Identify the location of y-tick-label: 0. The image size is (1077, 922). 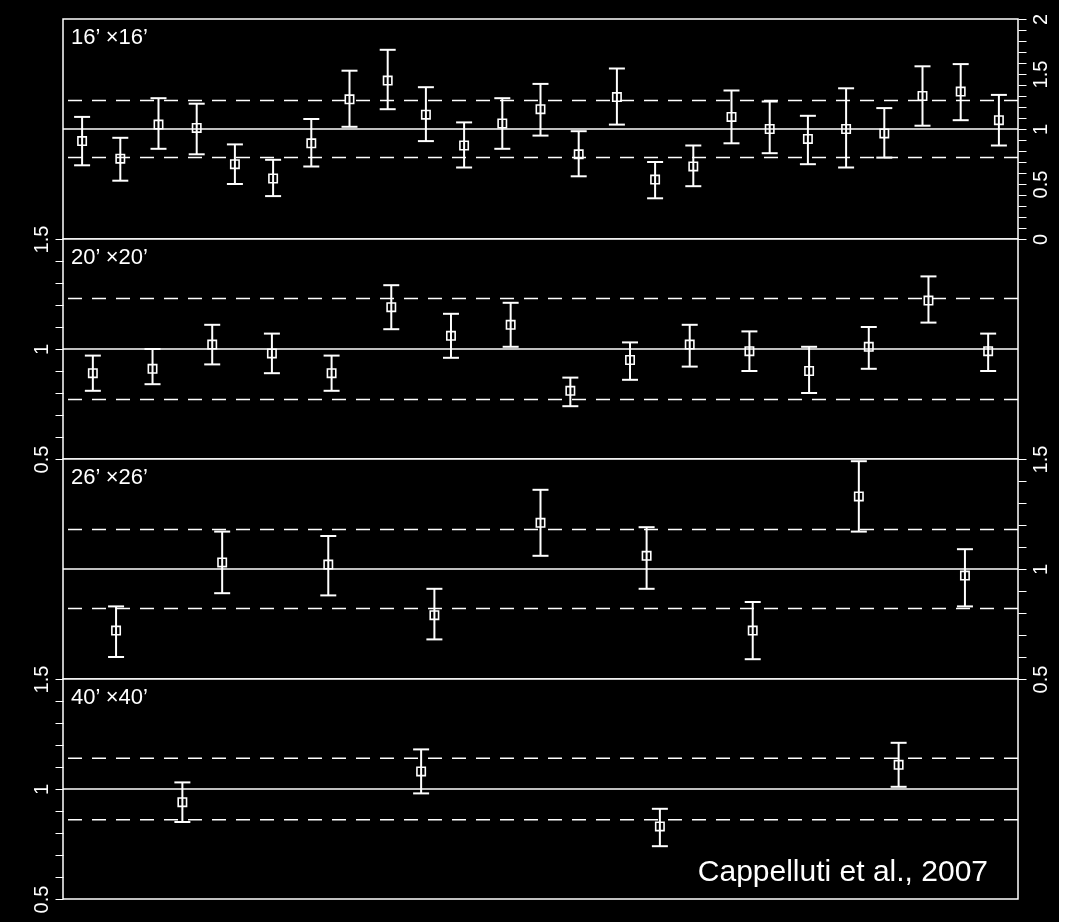
(1039, 239).